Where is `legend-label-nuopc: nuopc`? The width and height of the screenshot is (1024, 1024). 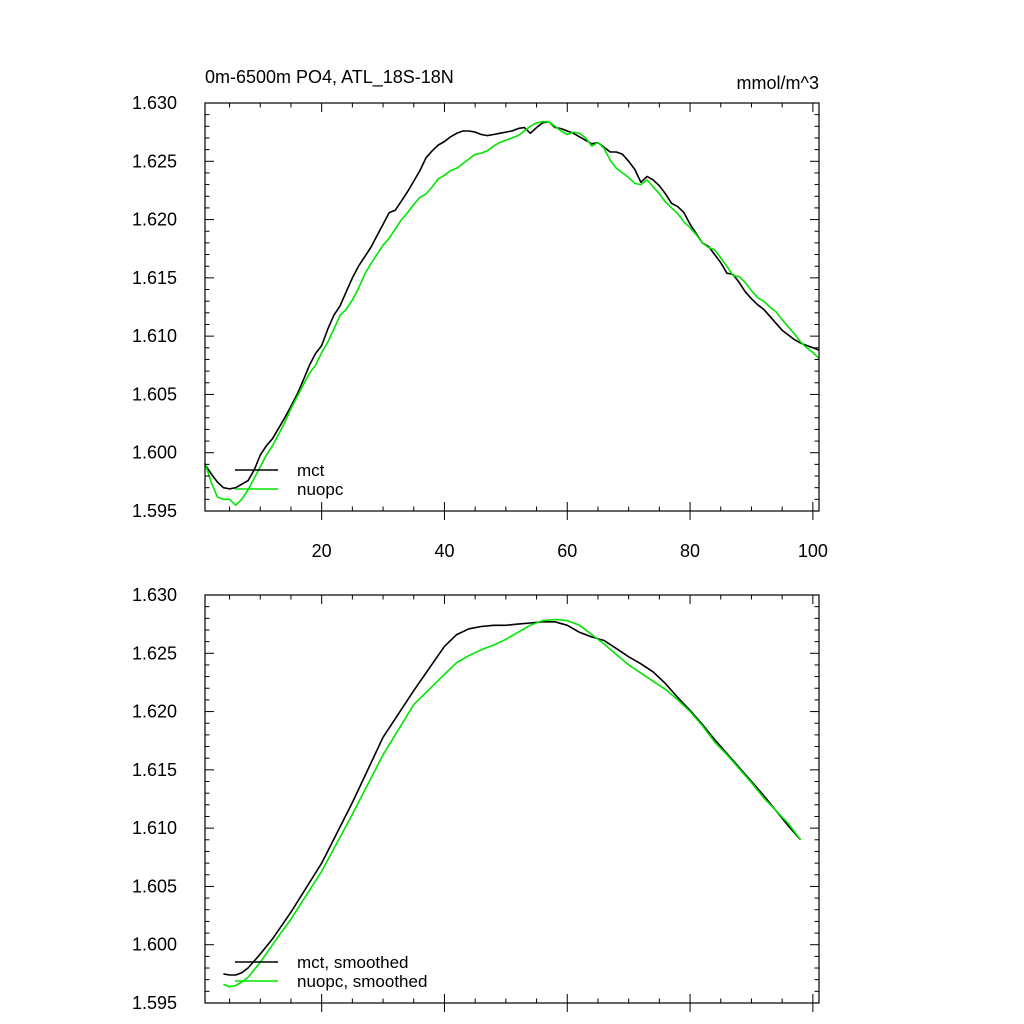
legend-label-nuopc: nuopc is located at coordinates (320, 489).